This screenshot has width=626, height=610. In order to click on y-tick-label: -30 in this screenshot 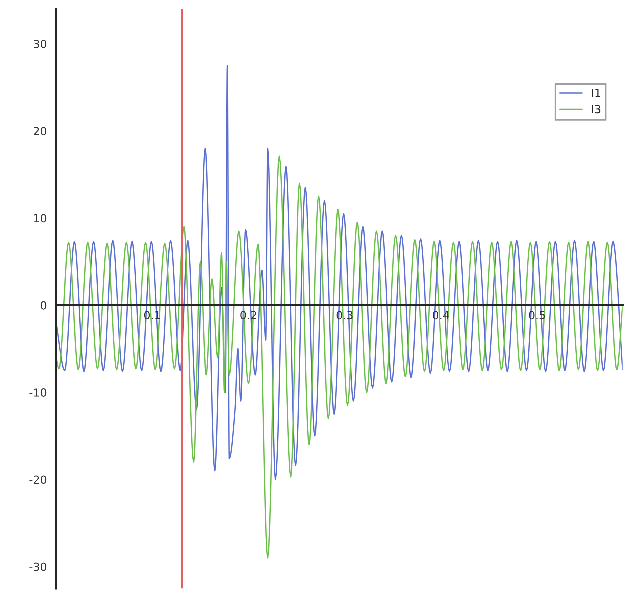, I will do `click(38, 567)`.